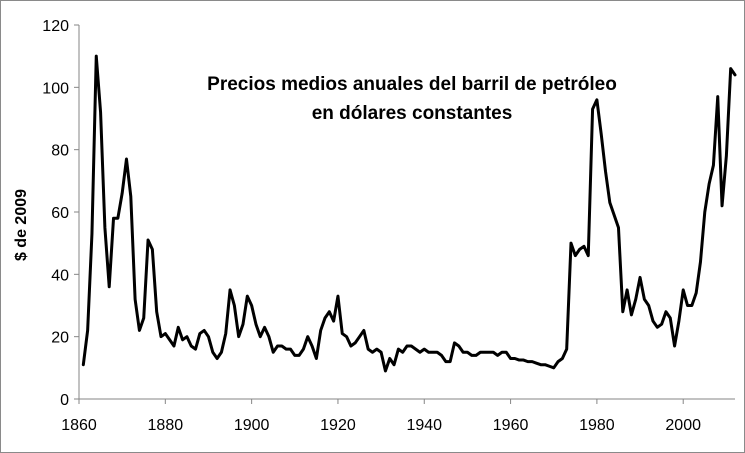  Describe the element at coordinates (683, 425) in the screenshot. I see `x-tick-label: 2000` at that location.